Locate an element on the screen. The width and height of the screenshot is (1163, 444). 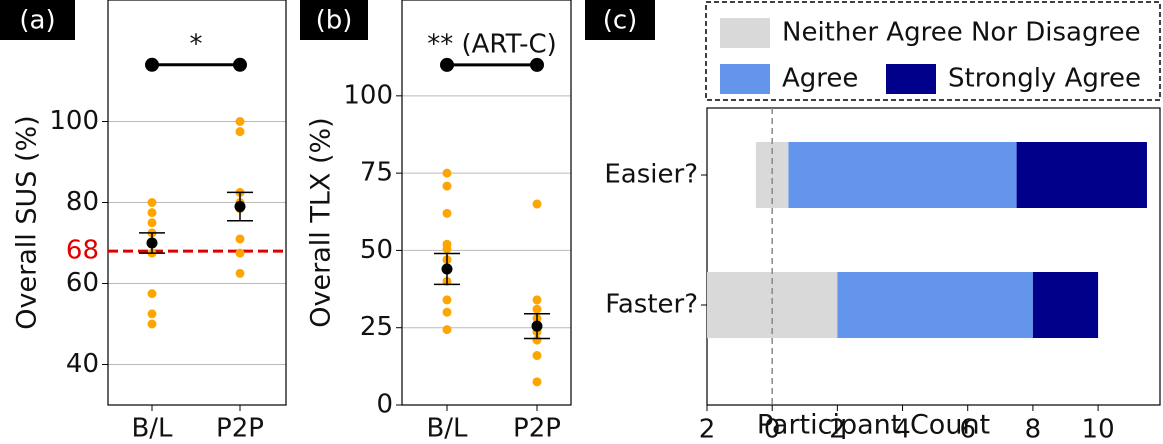
x-tick-label: 4 is located at coordinates (902, 429).